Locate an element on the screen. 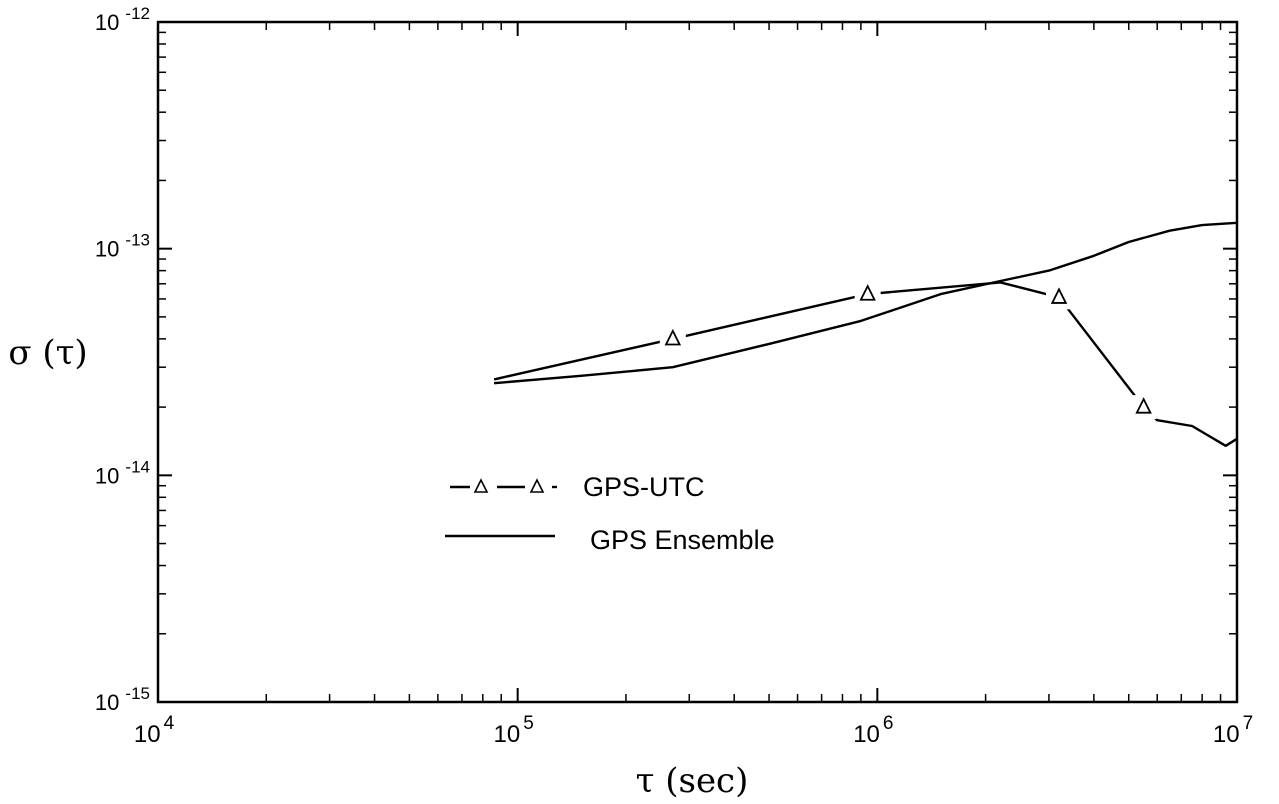 The width and height of the screenshot is (1279, 804). y-tick-label: 10 -15 is located at coordinates (122, 699).